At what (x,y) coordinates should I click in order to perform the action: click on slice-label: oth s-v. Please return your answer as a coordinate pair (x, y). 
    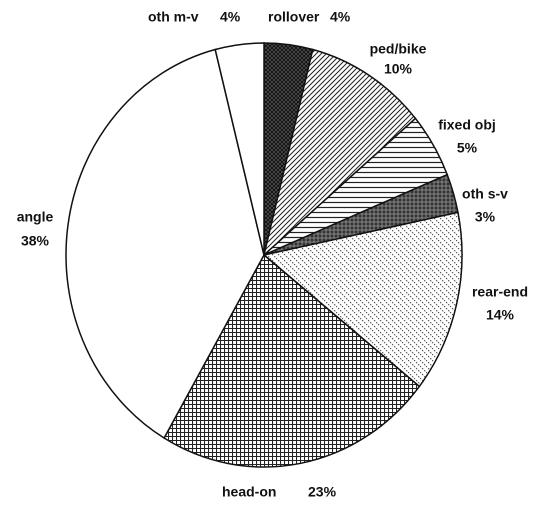
    Looking at the image, I should click on (485, 194).